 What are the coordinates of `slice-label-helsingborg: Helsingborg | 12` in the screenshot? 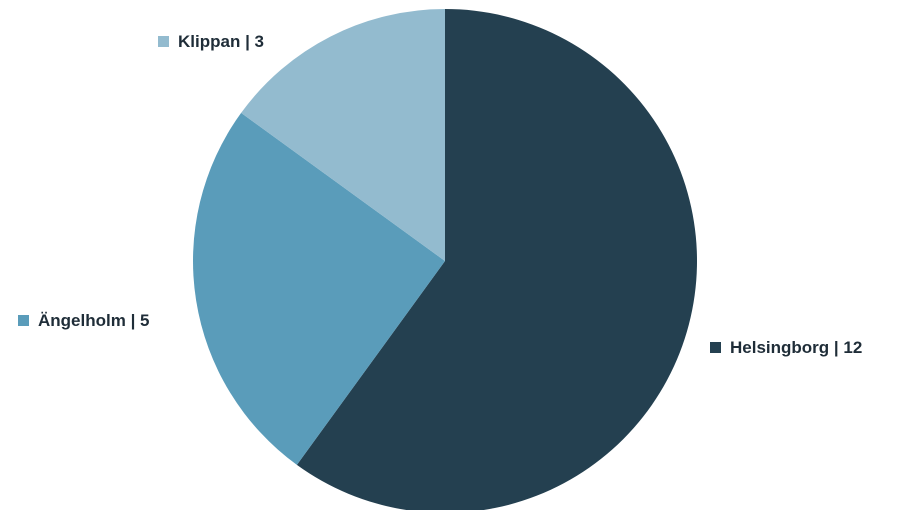 It's located at (786, 347).